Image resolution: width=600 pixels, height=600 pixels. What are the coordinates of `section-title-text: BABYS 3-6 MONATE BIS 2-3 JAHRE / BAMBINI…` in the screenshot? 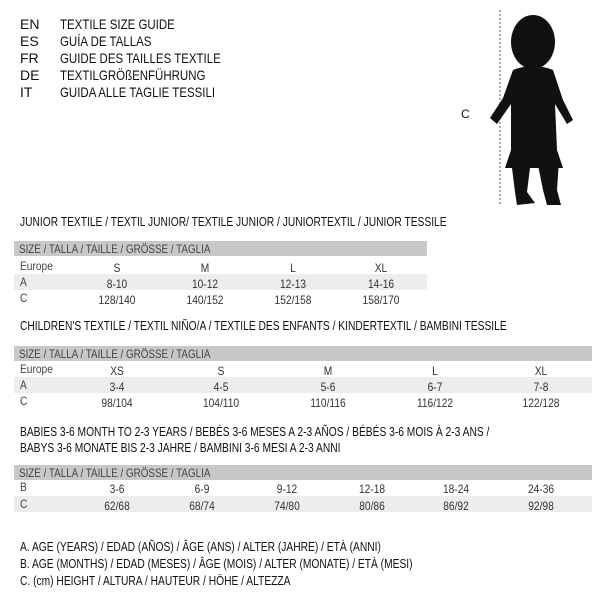 It's located at (180, 448).